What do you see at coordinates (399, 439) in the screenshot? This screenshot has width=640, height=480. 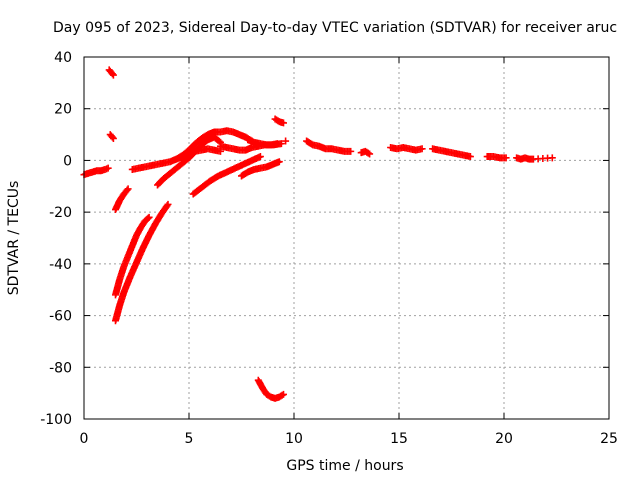 I see `x-tick-label: 15` at bounding box center [399, 439].